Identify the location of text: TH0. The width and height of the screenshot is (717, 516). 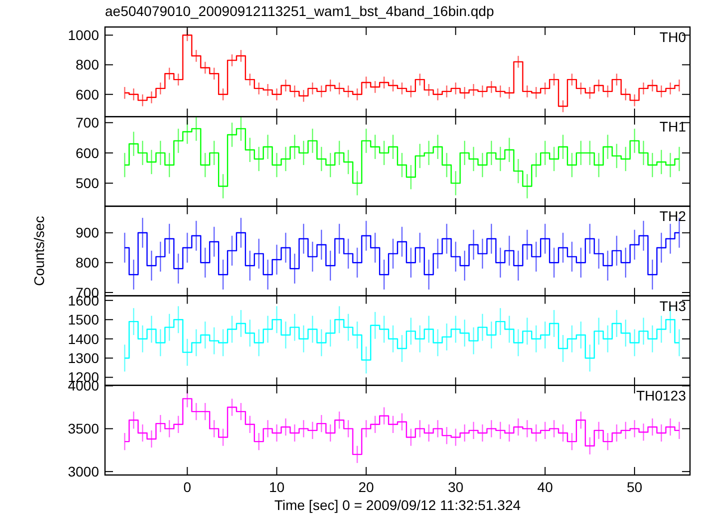
(673, 37).